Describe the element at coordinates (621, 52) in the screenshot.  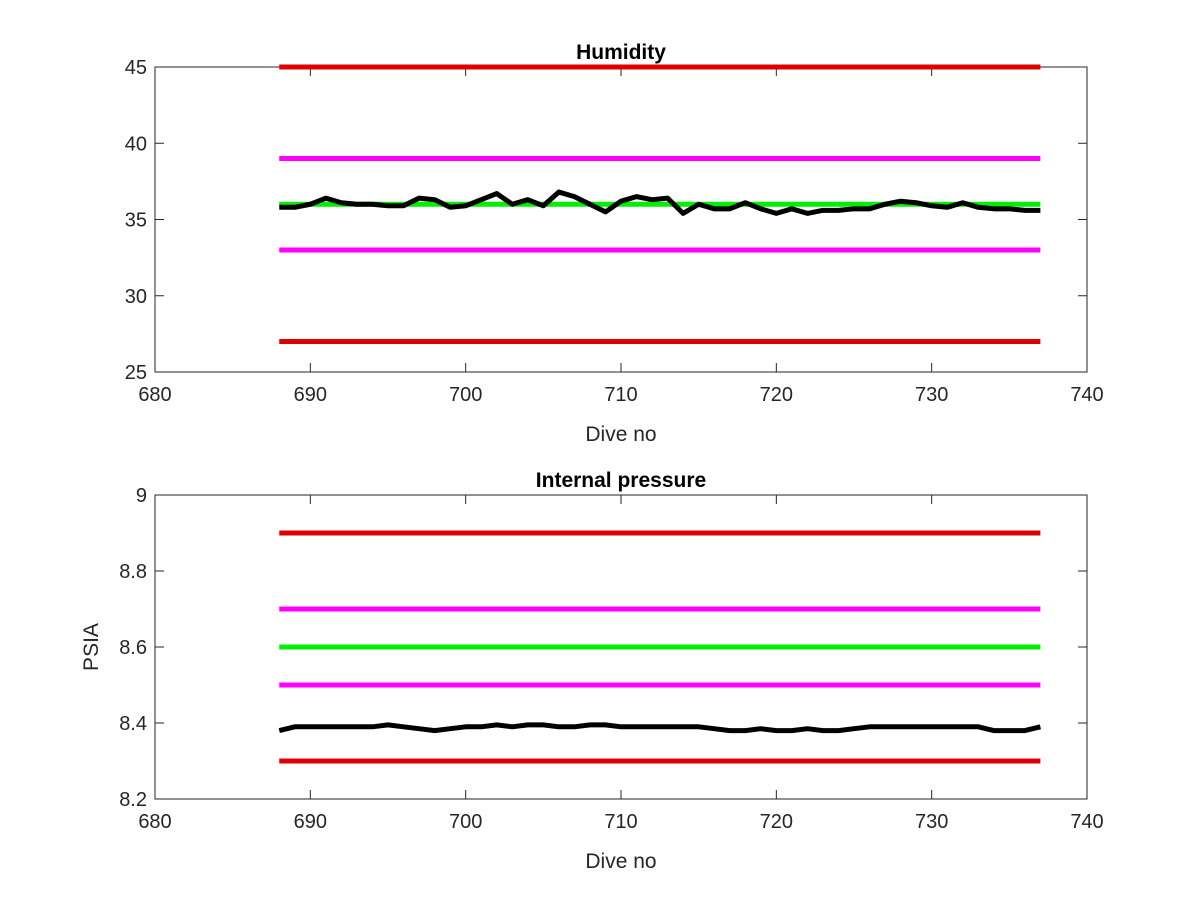
I see `chart-title: Humidity` at that location.